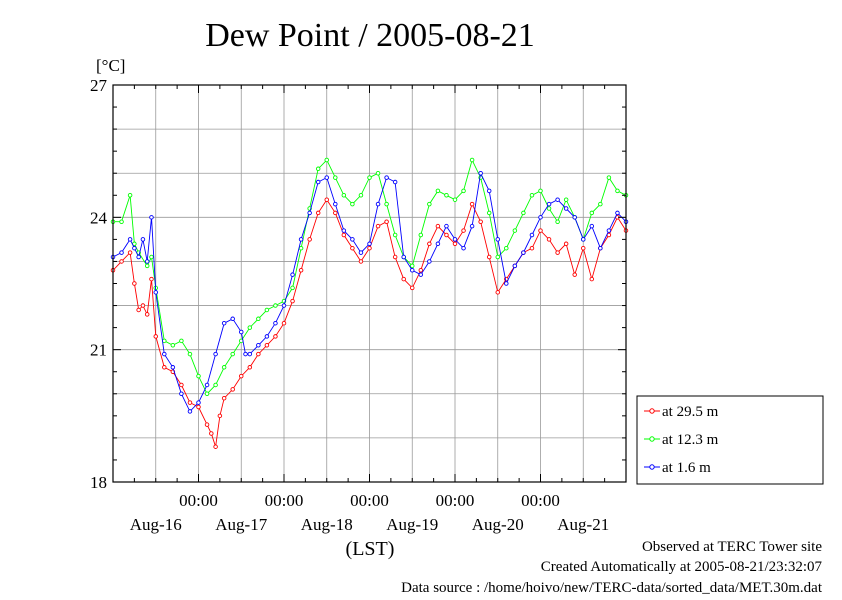  What do you see at coordinates (690, 412) in the screenshot?
I see `legend-label: at 29.5 m` at bounding box center [690, 412].